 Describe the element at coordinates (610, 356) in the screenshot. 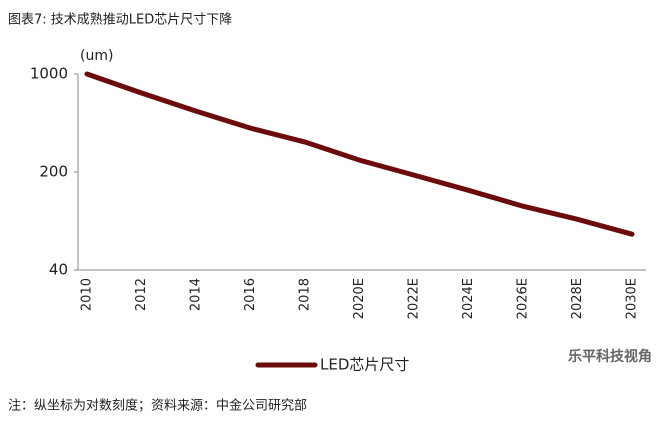

I see `watermark: 乐平科技视角` at that location.